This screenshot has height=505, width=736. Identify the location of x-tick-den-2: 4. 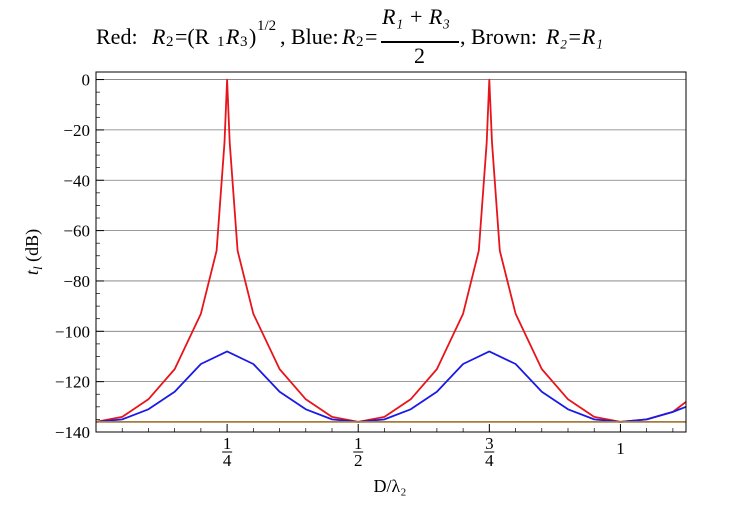
(489, 460).